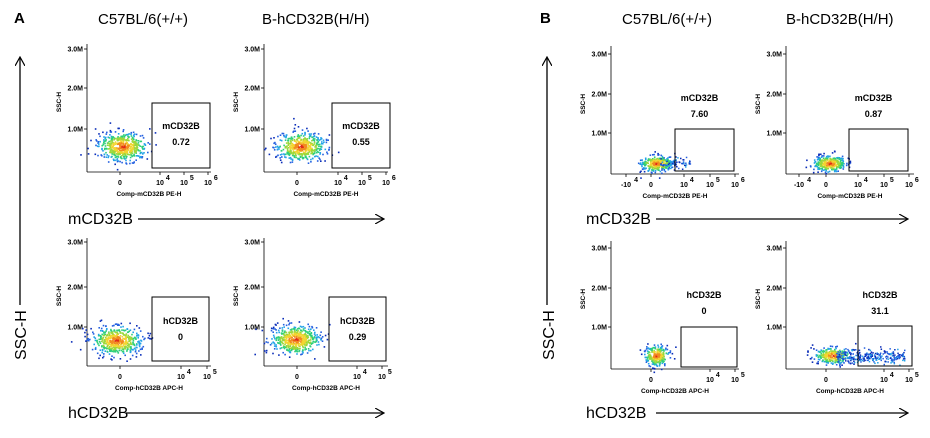  What do you see at coordinates (583, 299) in the screenshot?
I see `y-axis-title: SSC-H` at bounding box center [583, 299].